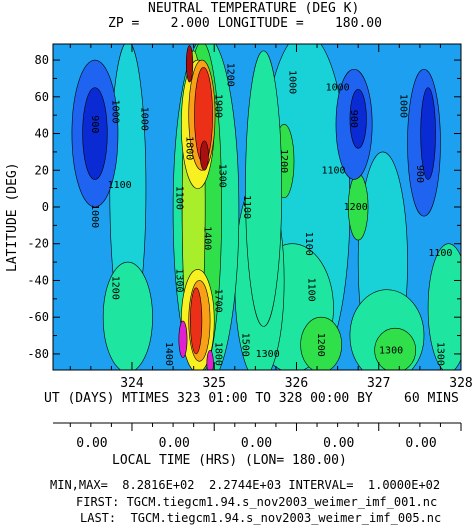 This screenshot has height=528, width=476. I want to click on contour-label-31: 1100, so click(440, 253).